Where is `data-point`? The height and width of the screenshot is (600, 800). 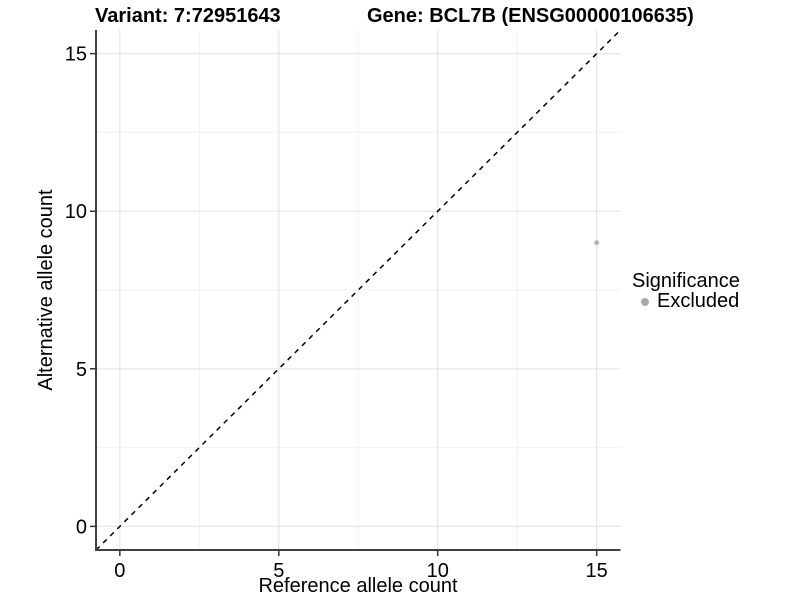 data-point is located at coordinates (597, 243).